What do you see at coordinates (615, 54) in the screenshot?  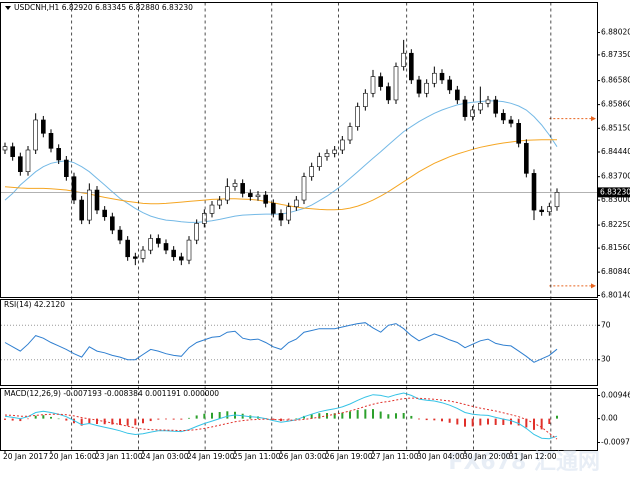 I see `y-tick-label: 6.87350` at bounding box center [615, 54].